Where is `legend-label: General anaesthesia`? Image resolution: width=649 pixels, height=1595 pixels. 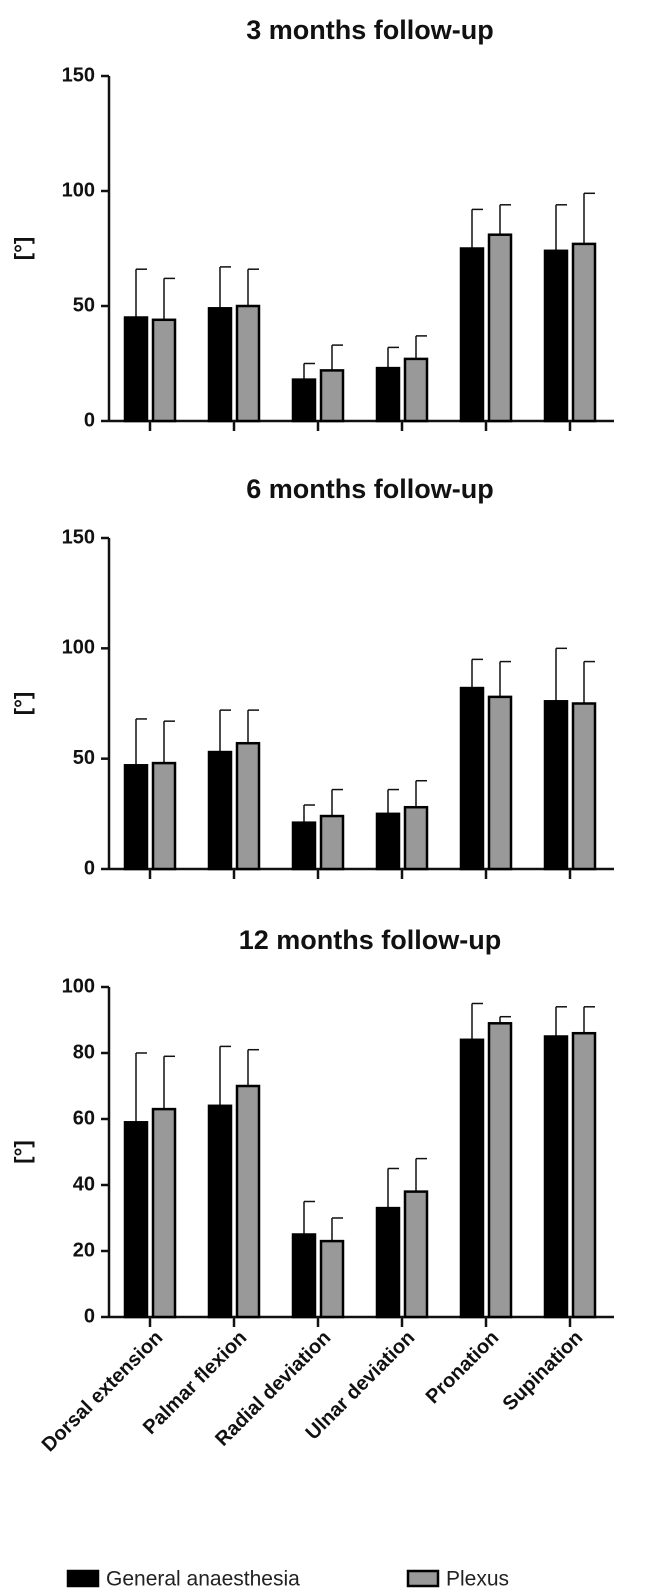
legend-label: General anaesthesia is located at coordinates (203, 1579).